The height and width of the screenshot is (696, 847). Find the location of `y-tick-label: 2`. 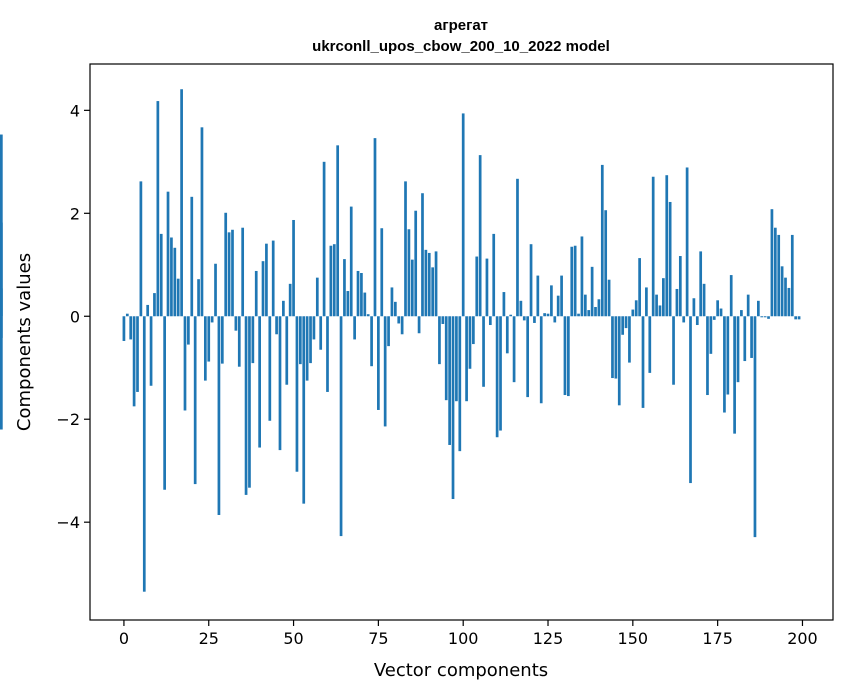

y-tick-label: 2 is located at coordinates (75, 213).